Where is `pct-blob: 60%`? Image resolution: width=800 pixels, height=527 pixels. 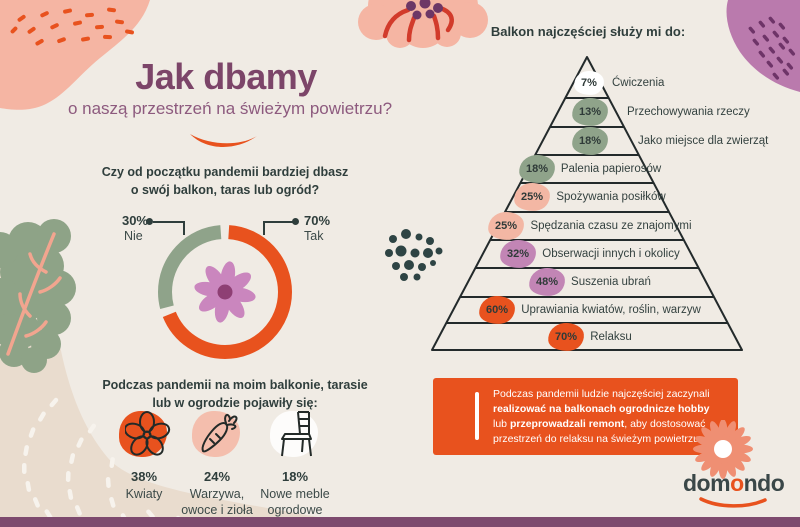 pct-blob: 60% is located at coordinates (497, 310).